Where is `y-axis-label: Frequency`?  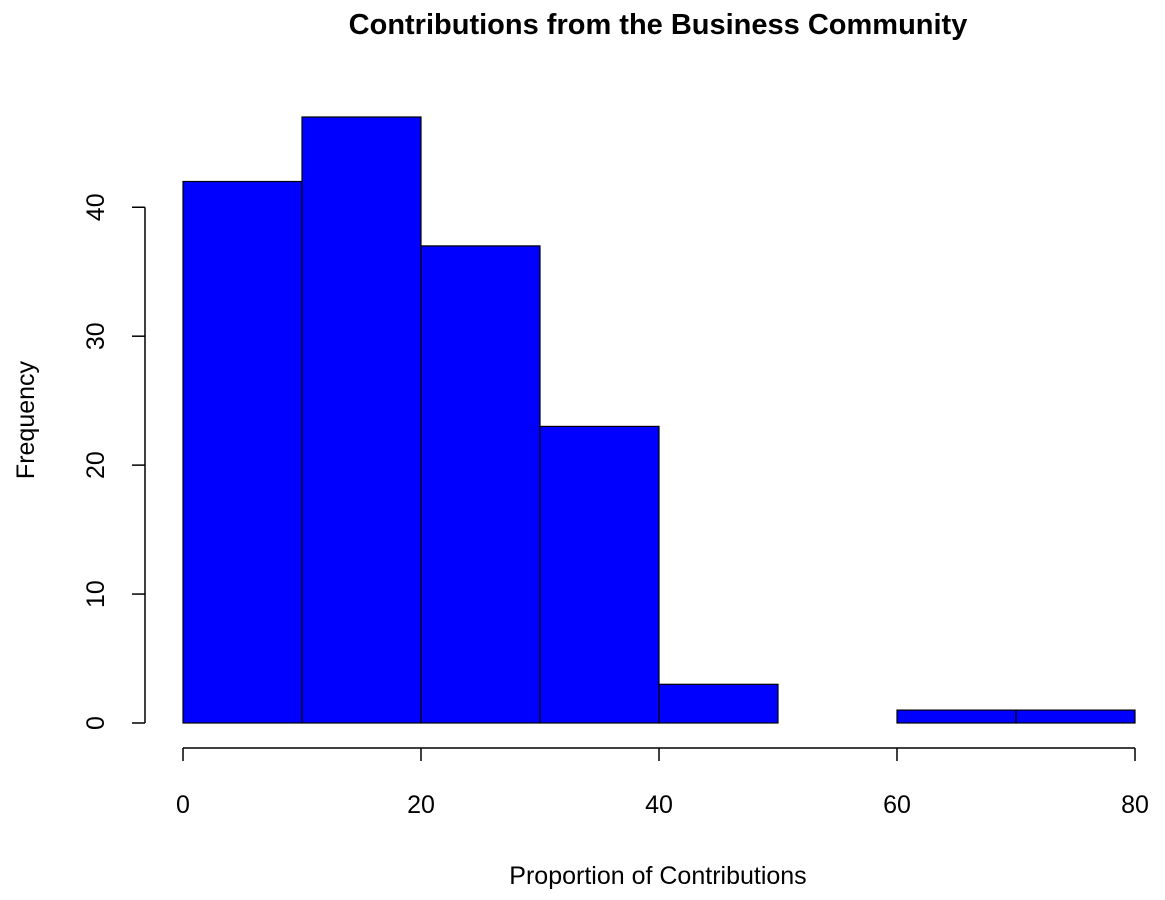
y-axis-label: Frequency is located at coordinates (26, 419).